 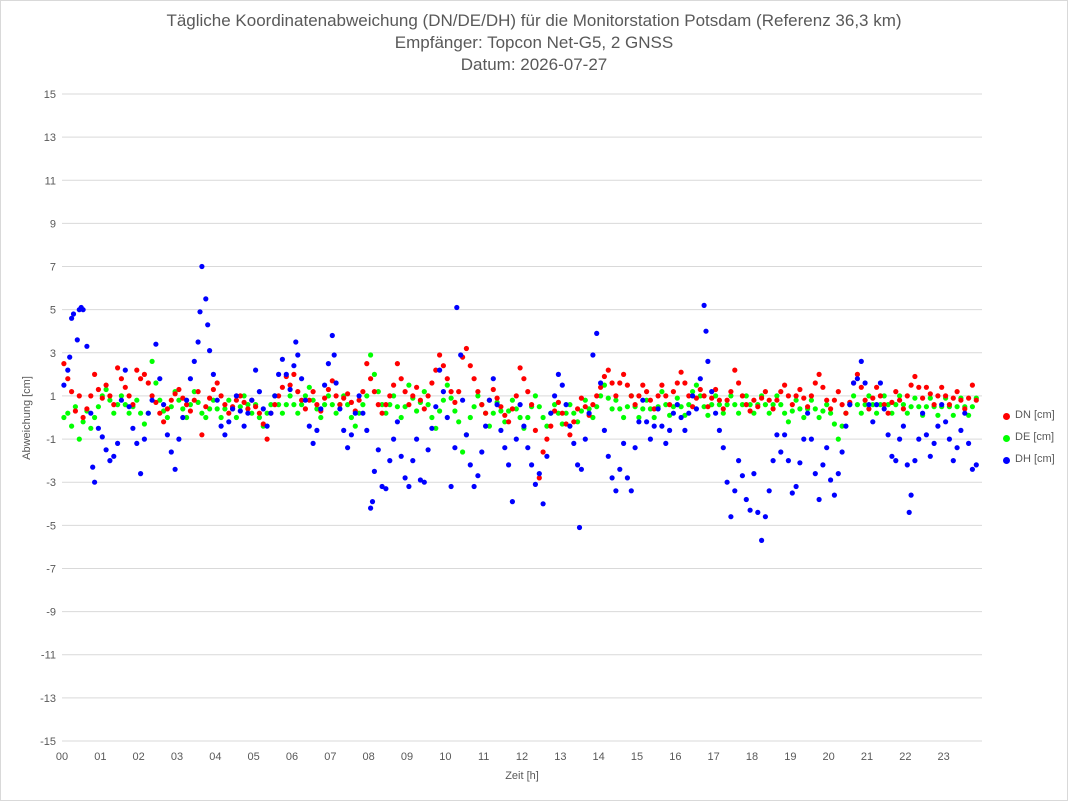 What do you see at coordinates (53, 224) in the screenshot?
I see `y-tick-label: 9` at bounding box center [53, 224].